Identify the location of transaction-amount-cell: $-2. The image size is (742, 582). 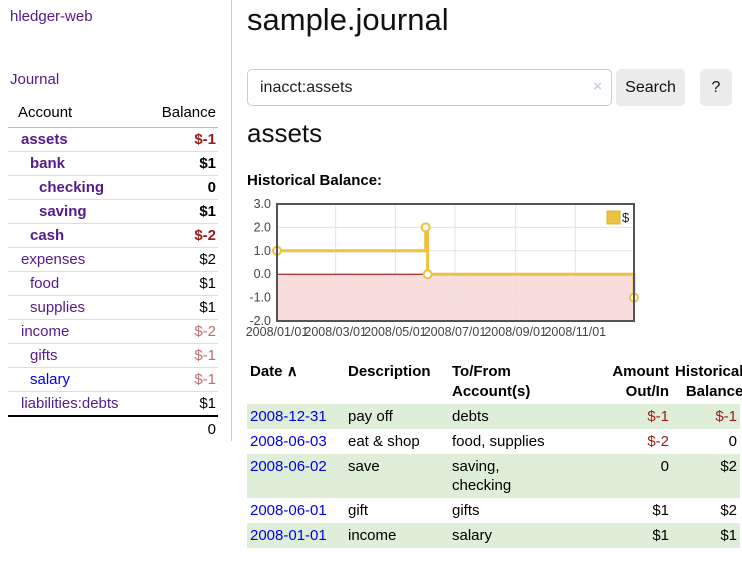
(658, 441).